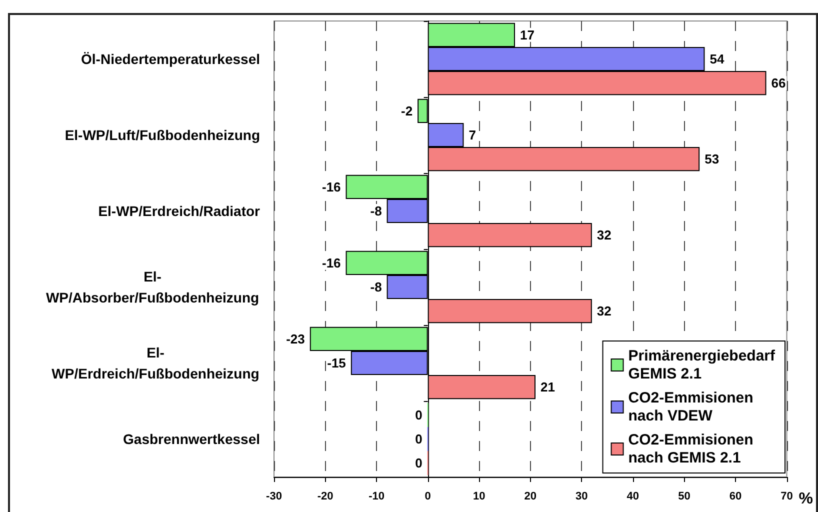 This screenshot has height=512, width=818. Describe the element at coordinates (162, 135) in the screenshot. I see `y-tick-label: El-WP/Luft/Fußbodenheizung` at that location.